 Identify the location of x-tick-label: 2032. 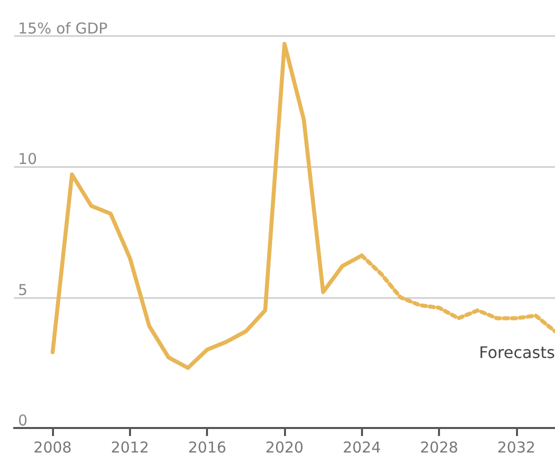
(516, 447).